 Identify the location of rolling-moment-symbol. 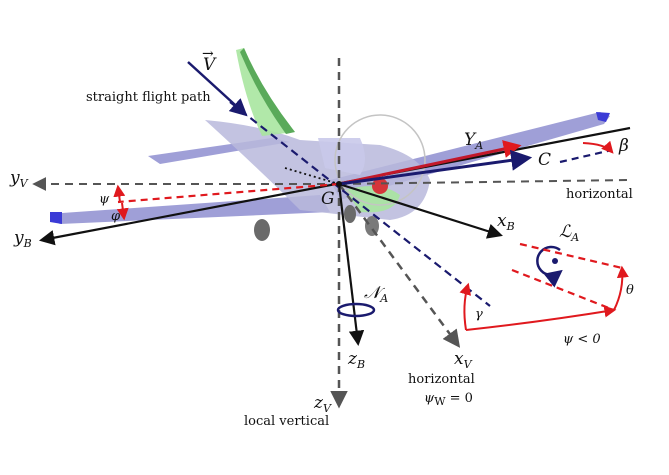
(549, 266).